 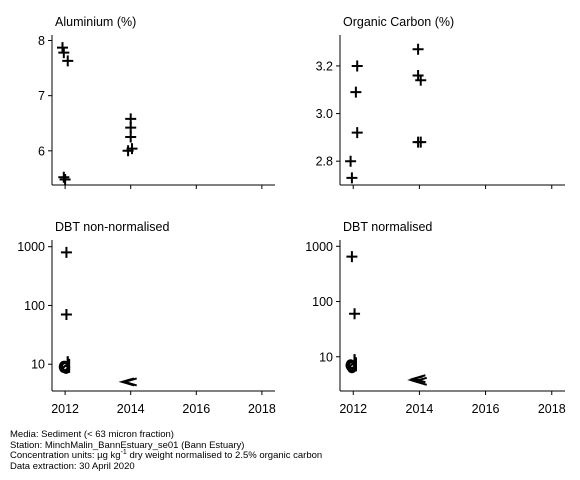 What do you see at coordinates (123, 452) in the screenshot?
I see `footer-units-exponent: -1` at bounding box center [123, 452].